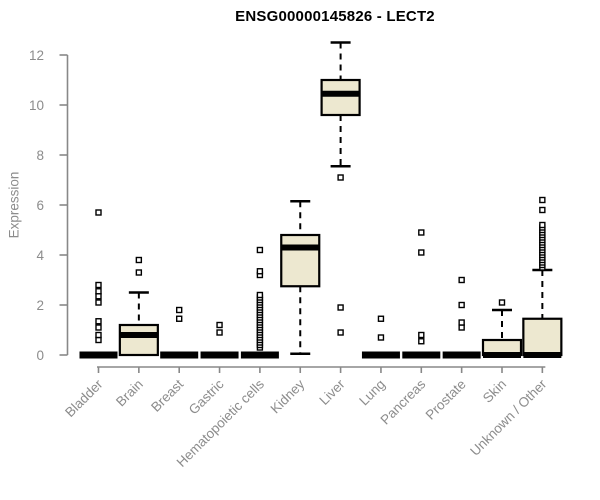 This screenshot has height=500, width=600. What do you see at coordinates (446, 400) in the screenshot?
I see `x-category-label-prostate: Prostate` at bounding box center [446, 400].